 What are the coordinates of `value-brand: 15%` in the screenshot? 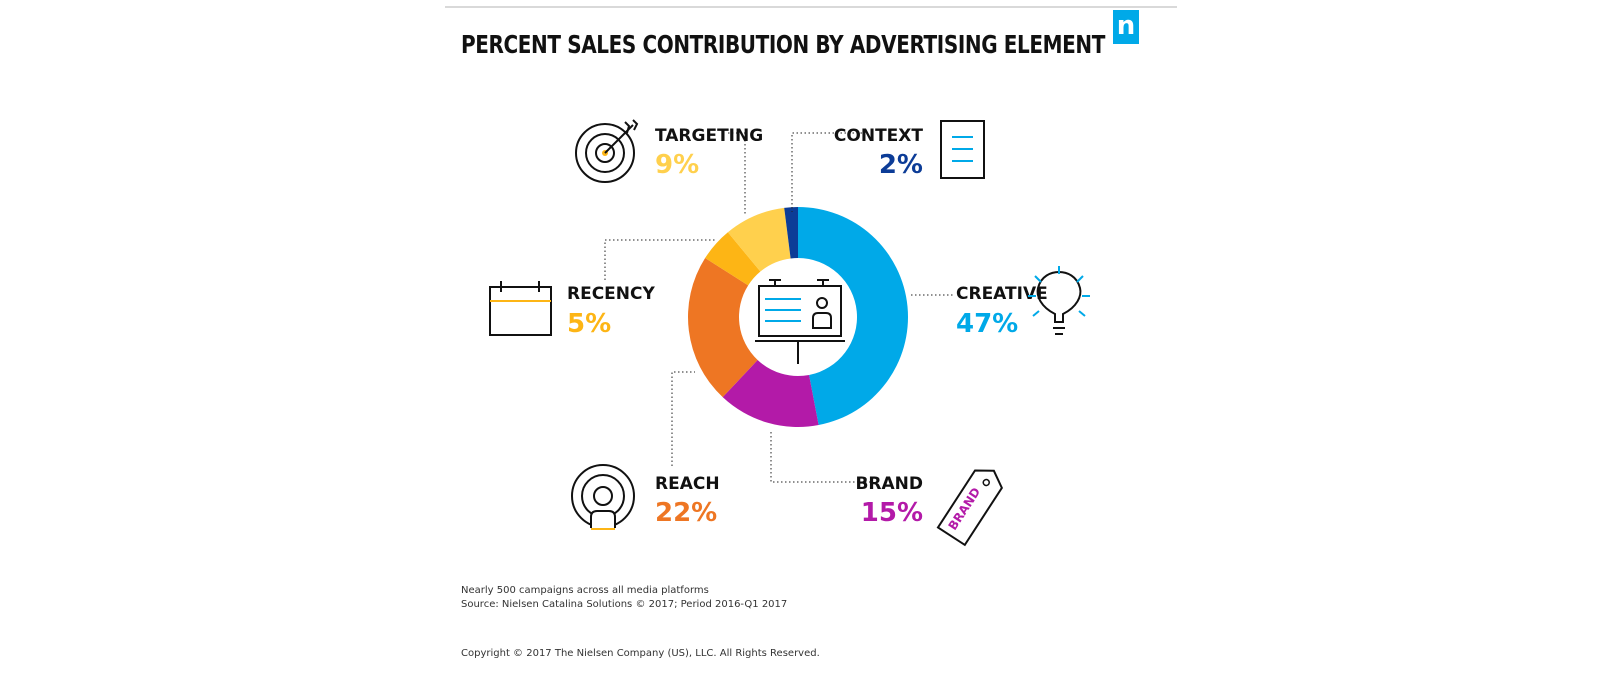 It's located at (892, 513).